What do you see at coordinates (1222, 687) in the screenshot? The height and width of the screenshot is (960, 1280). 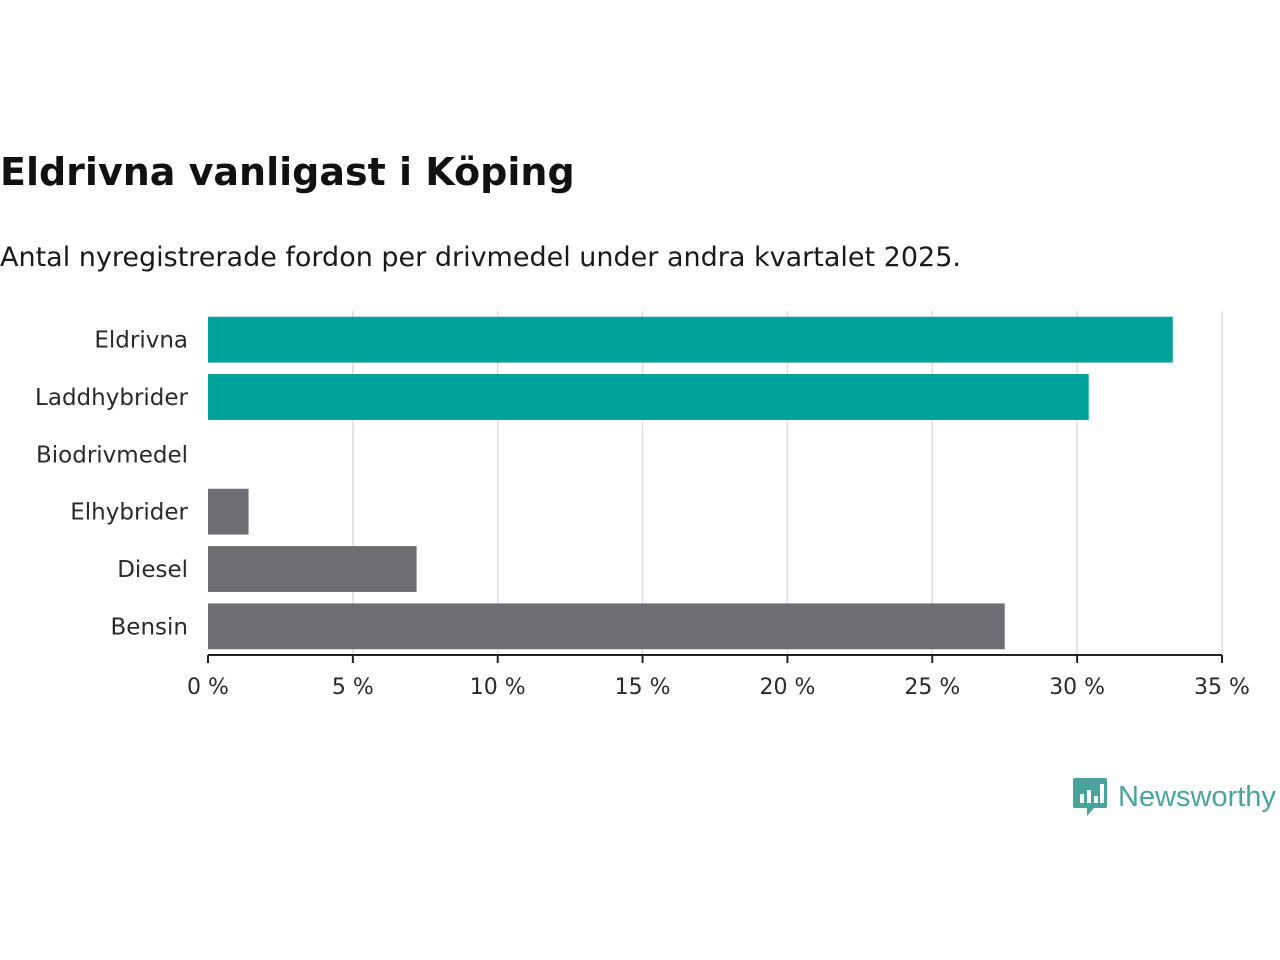 I see `x-tick-label: 35 %` at bounding box center [1222, 687].